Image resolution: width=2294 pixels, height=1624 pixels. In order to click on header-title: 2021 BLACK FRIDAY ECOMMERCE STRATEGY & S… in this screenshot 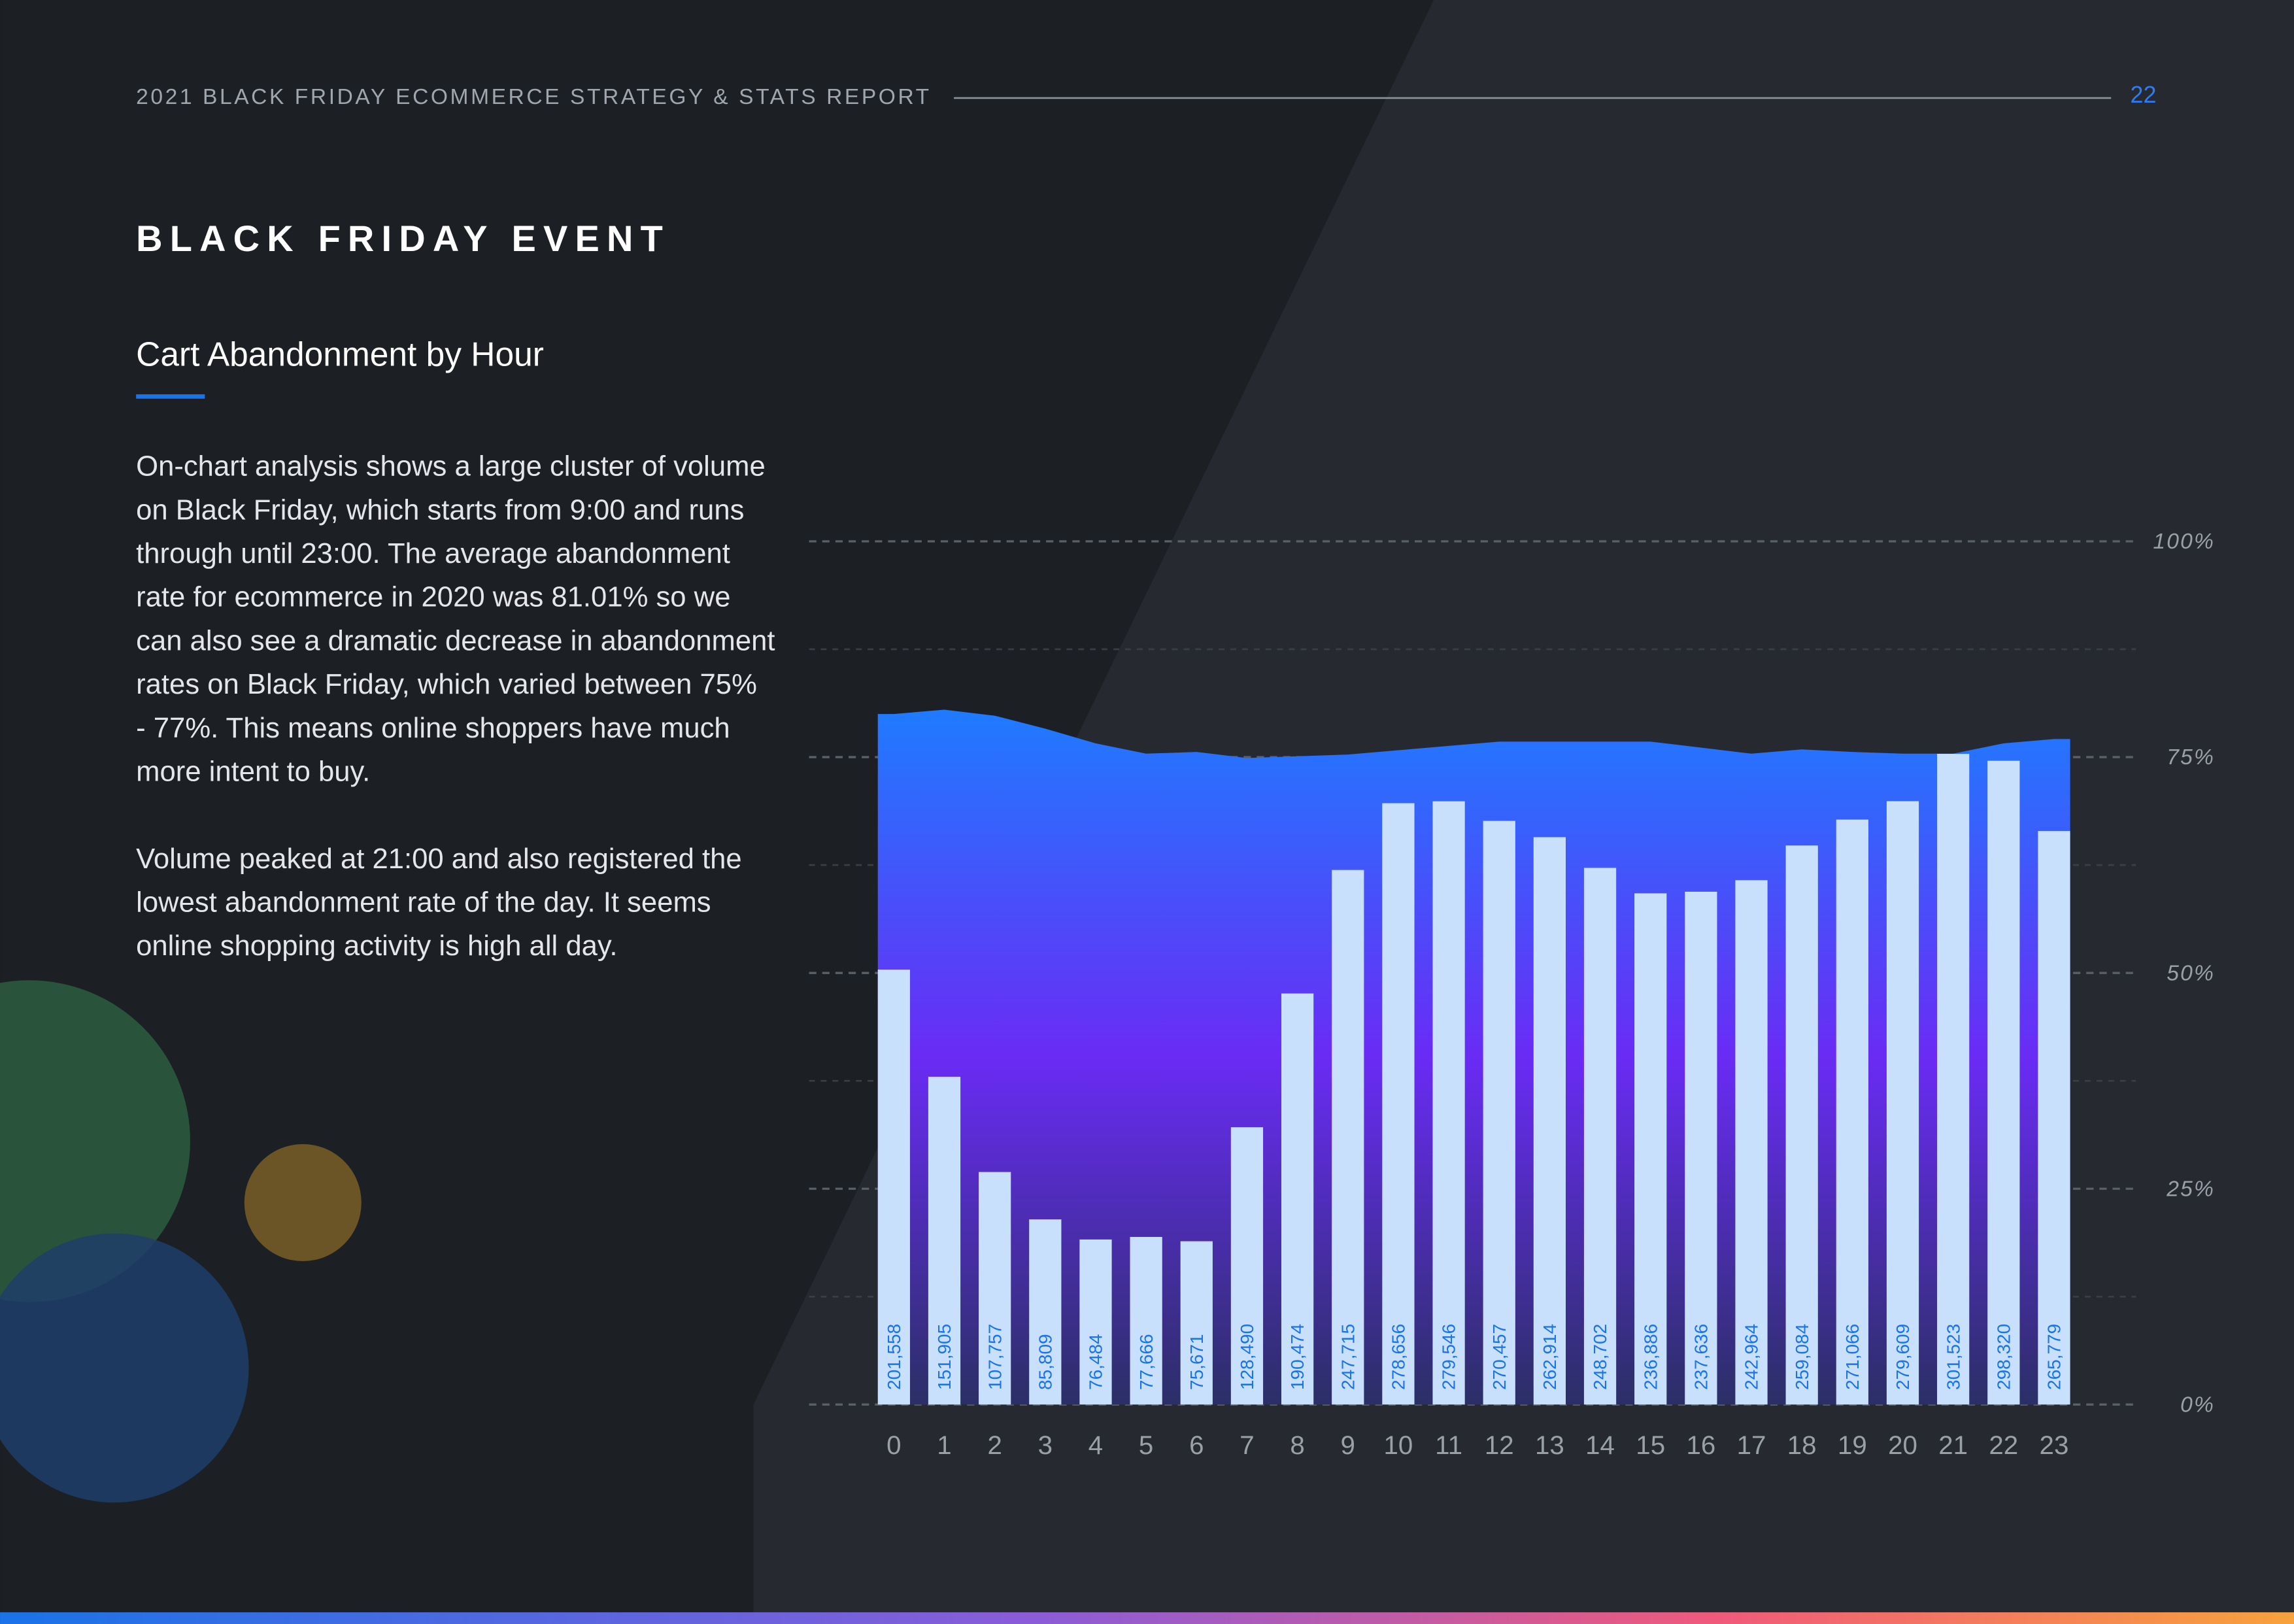, I will do `click(534, 97)`.